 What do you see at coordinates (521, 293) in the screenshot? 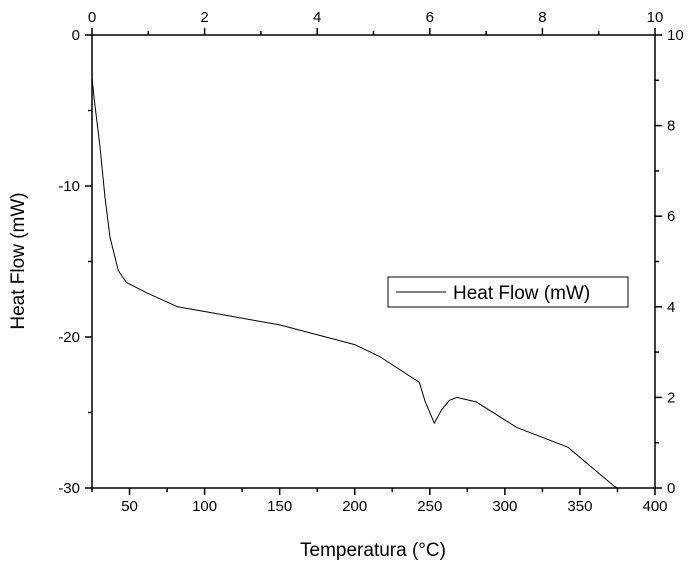
I see `legend-label: Heat Flow (mW)` at bounding box center [521, 293].